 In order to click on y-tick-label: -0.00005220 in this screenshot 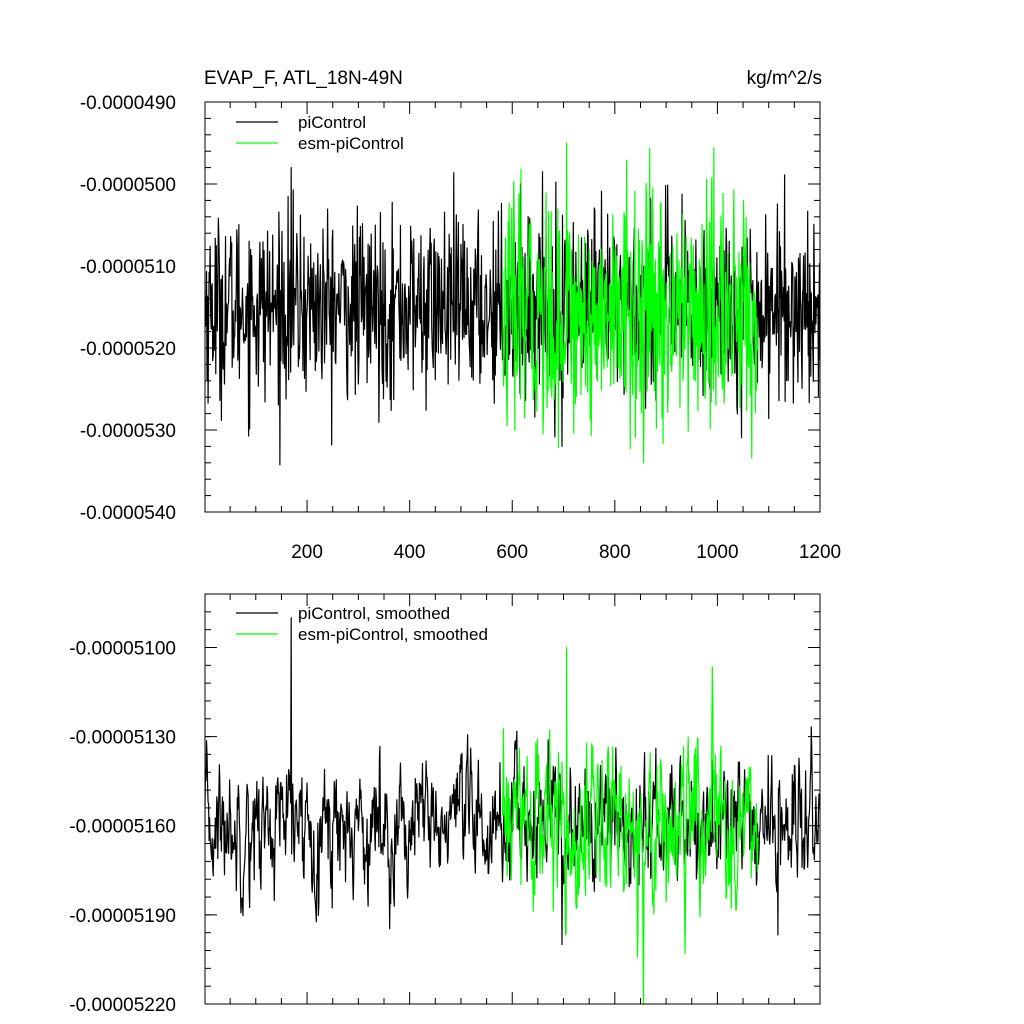, I will do `click(122, 1005)`.